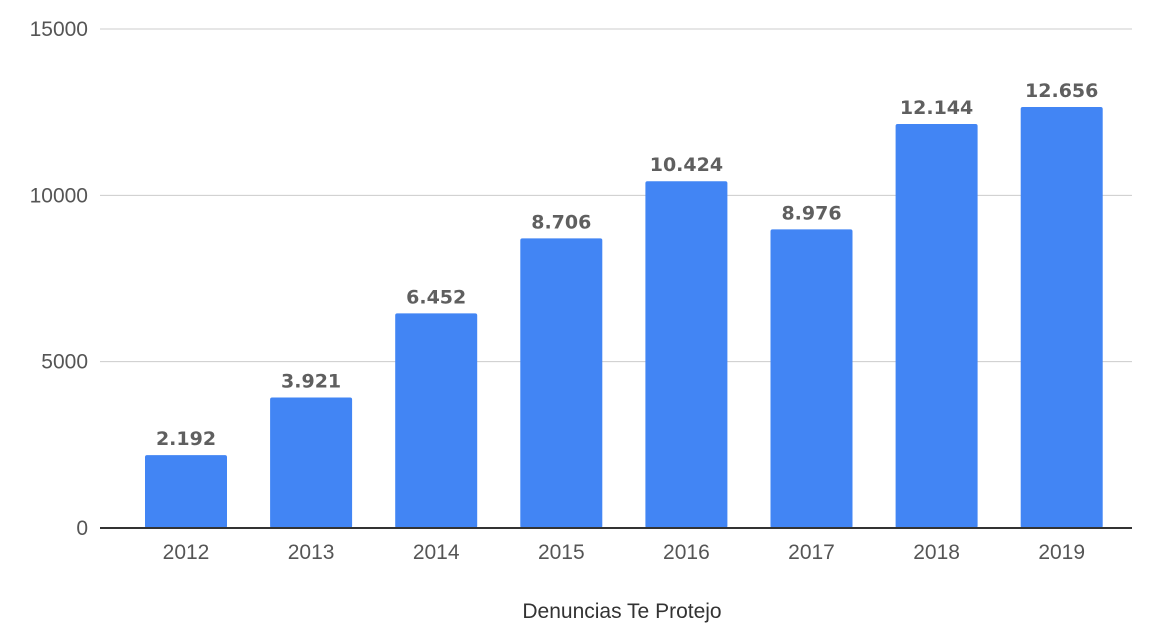  What do you see at coordinates (186, 491) in the screenshot?
I see `bar-2012` at bounding box center [186, 491].